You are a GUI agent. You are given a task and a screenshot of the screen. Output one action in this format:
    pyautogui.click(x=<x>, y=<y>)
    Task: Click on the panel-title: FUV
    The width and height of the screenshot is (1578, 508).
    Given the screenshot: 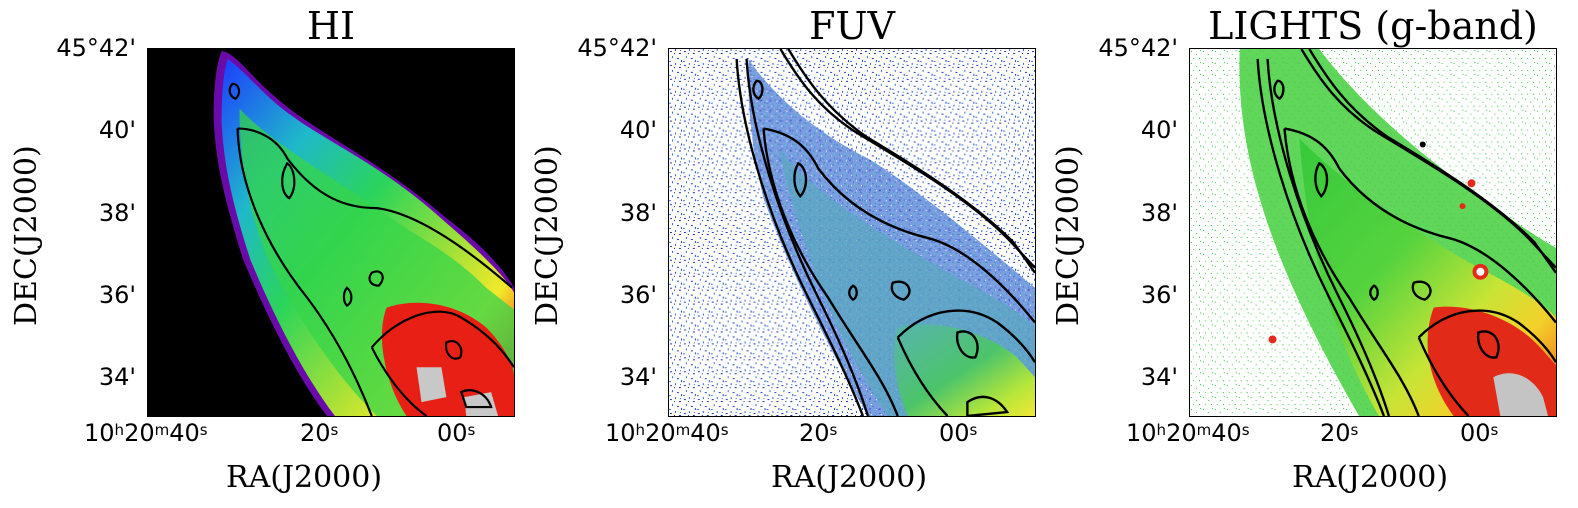 What is the action you would take?
    pyautogui.click(x=852, y=26)
    